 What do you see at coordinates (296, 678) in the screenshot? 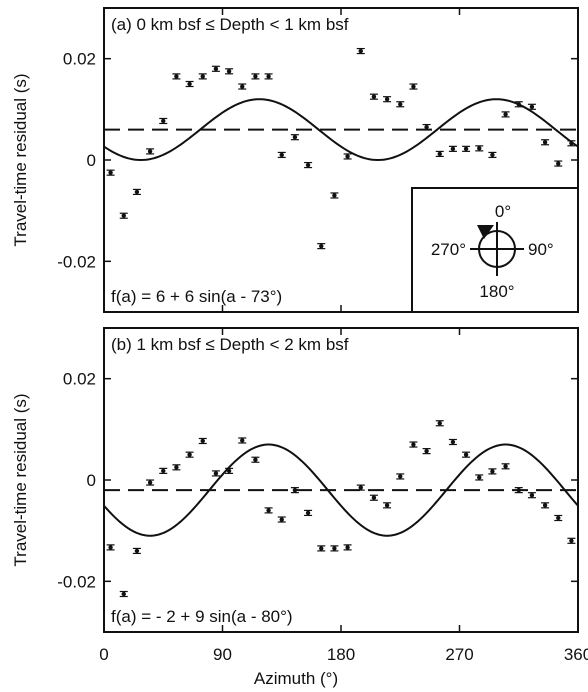
I see `x-axis-label: Azimuth (°)` at bounding box center [296, 678].